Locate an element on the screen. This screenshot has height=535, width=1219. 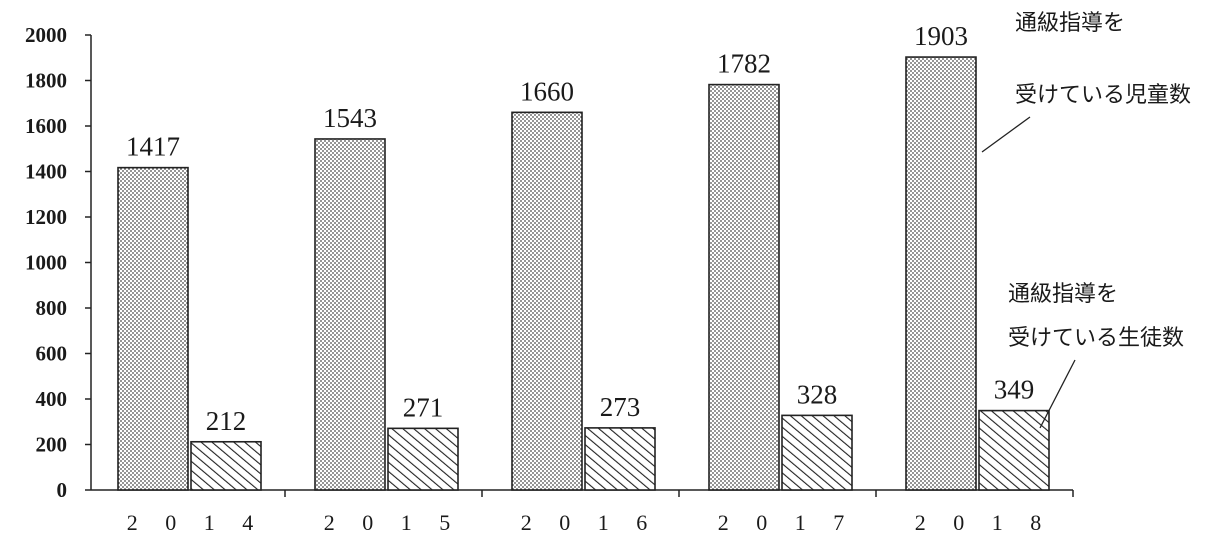
y-tick-label: 400 is located at coordinates (52, 399).